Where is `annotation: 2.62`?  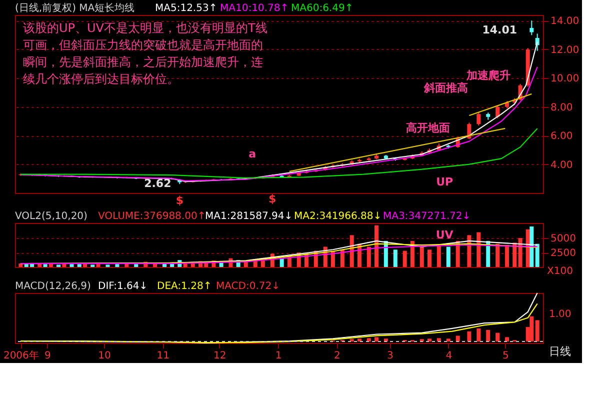
annotation: 2.62 is located at coordinates (158, 183).